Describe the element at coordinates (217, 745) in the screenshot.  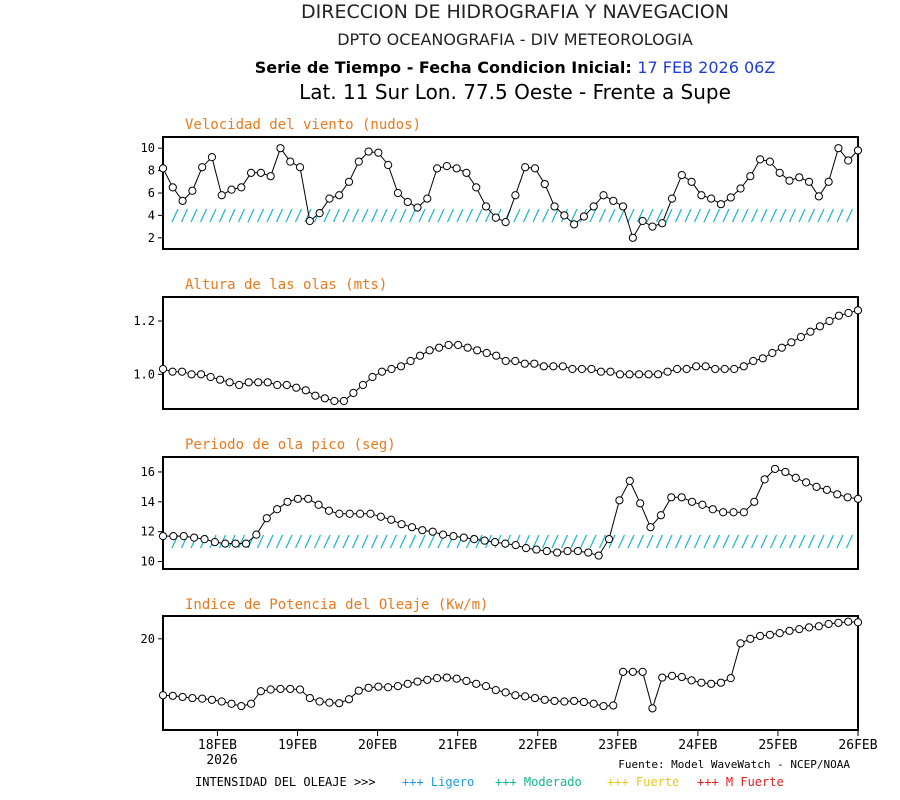
I see `x-tick-label: 18FEB` at that location.